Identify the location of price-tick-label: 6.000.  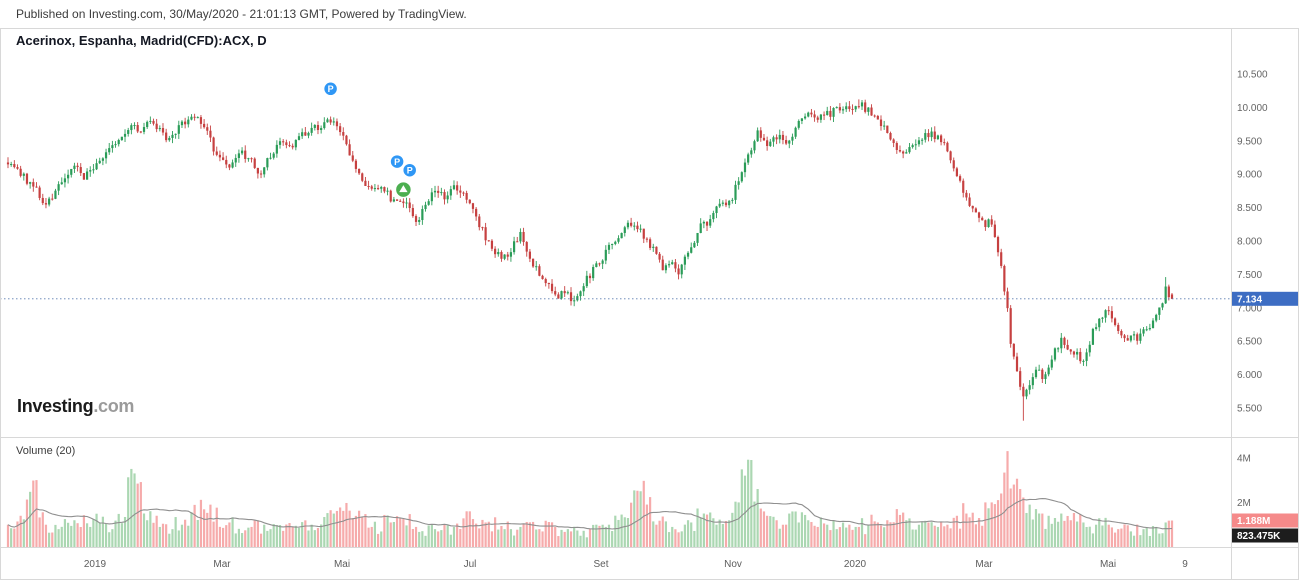
(1249, 375).